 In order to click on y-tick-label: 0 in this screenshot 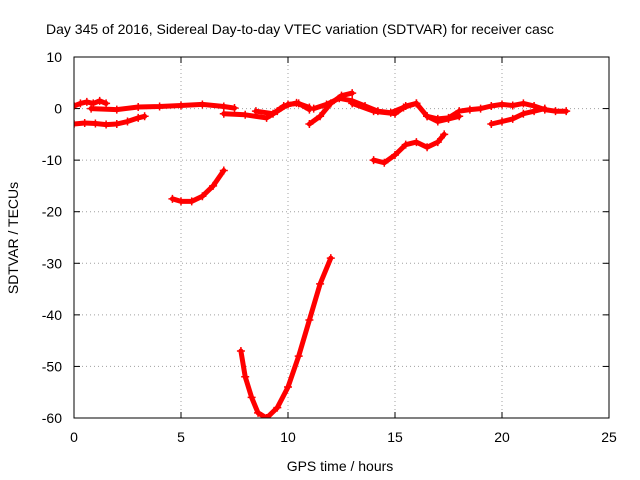, I will do `click(58, 109)`.